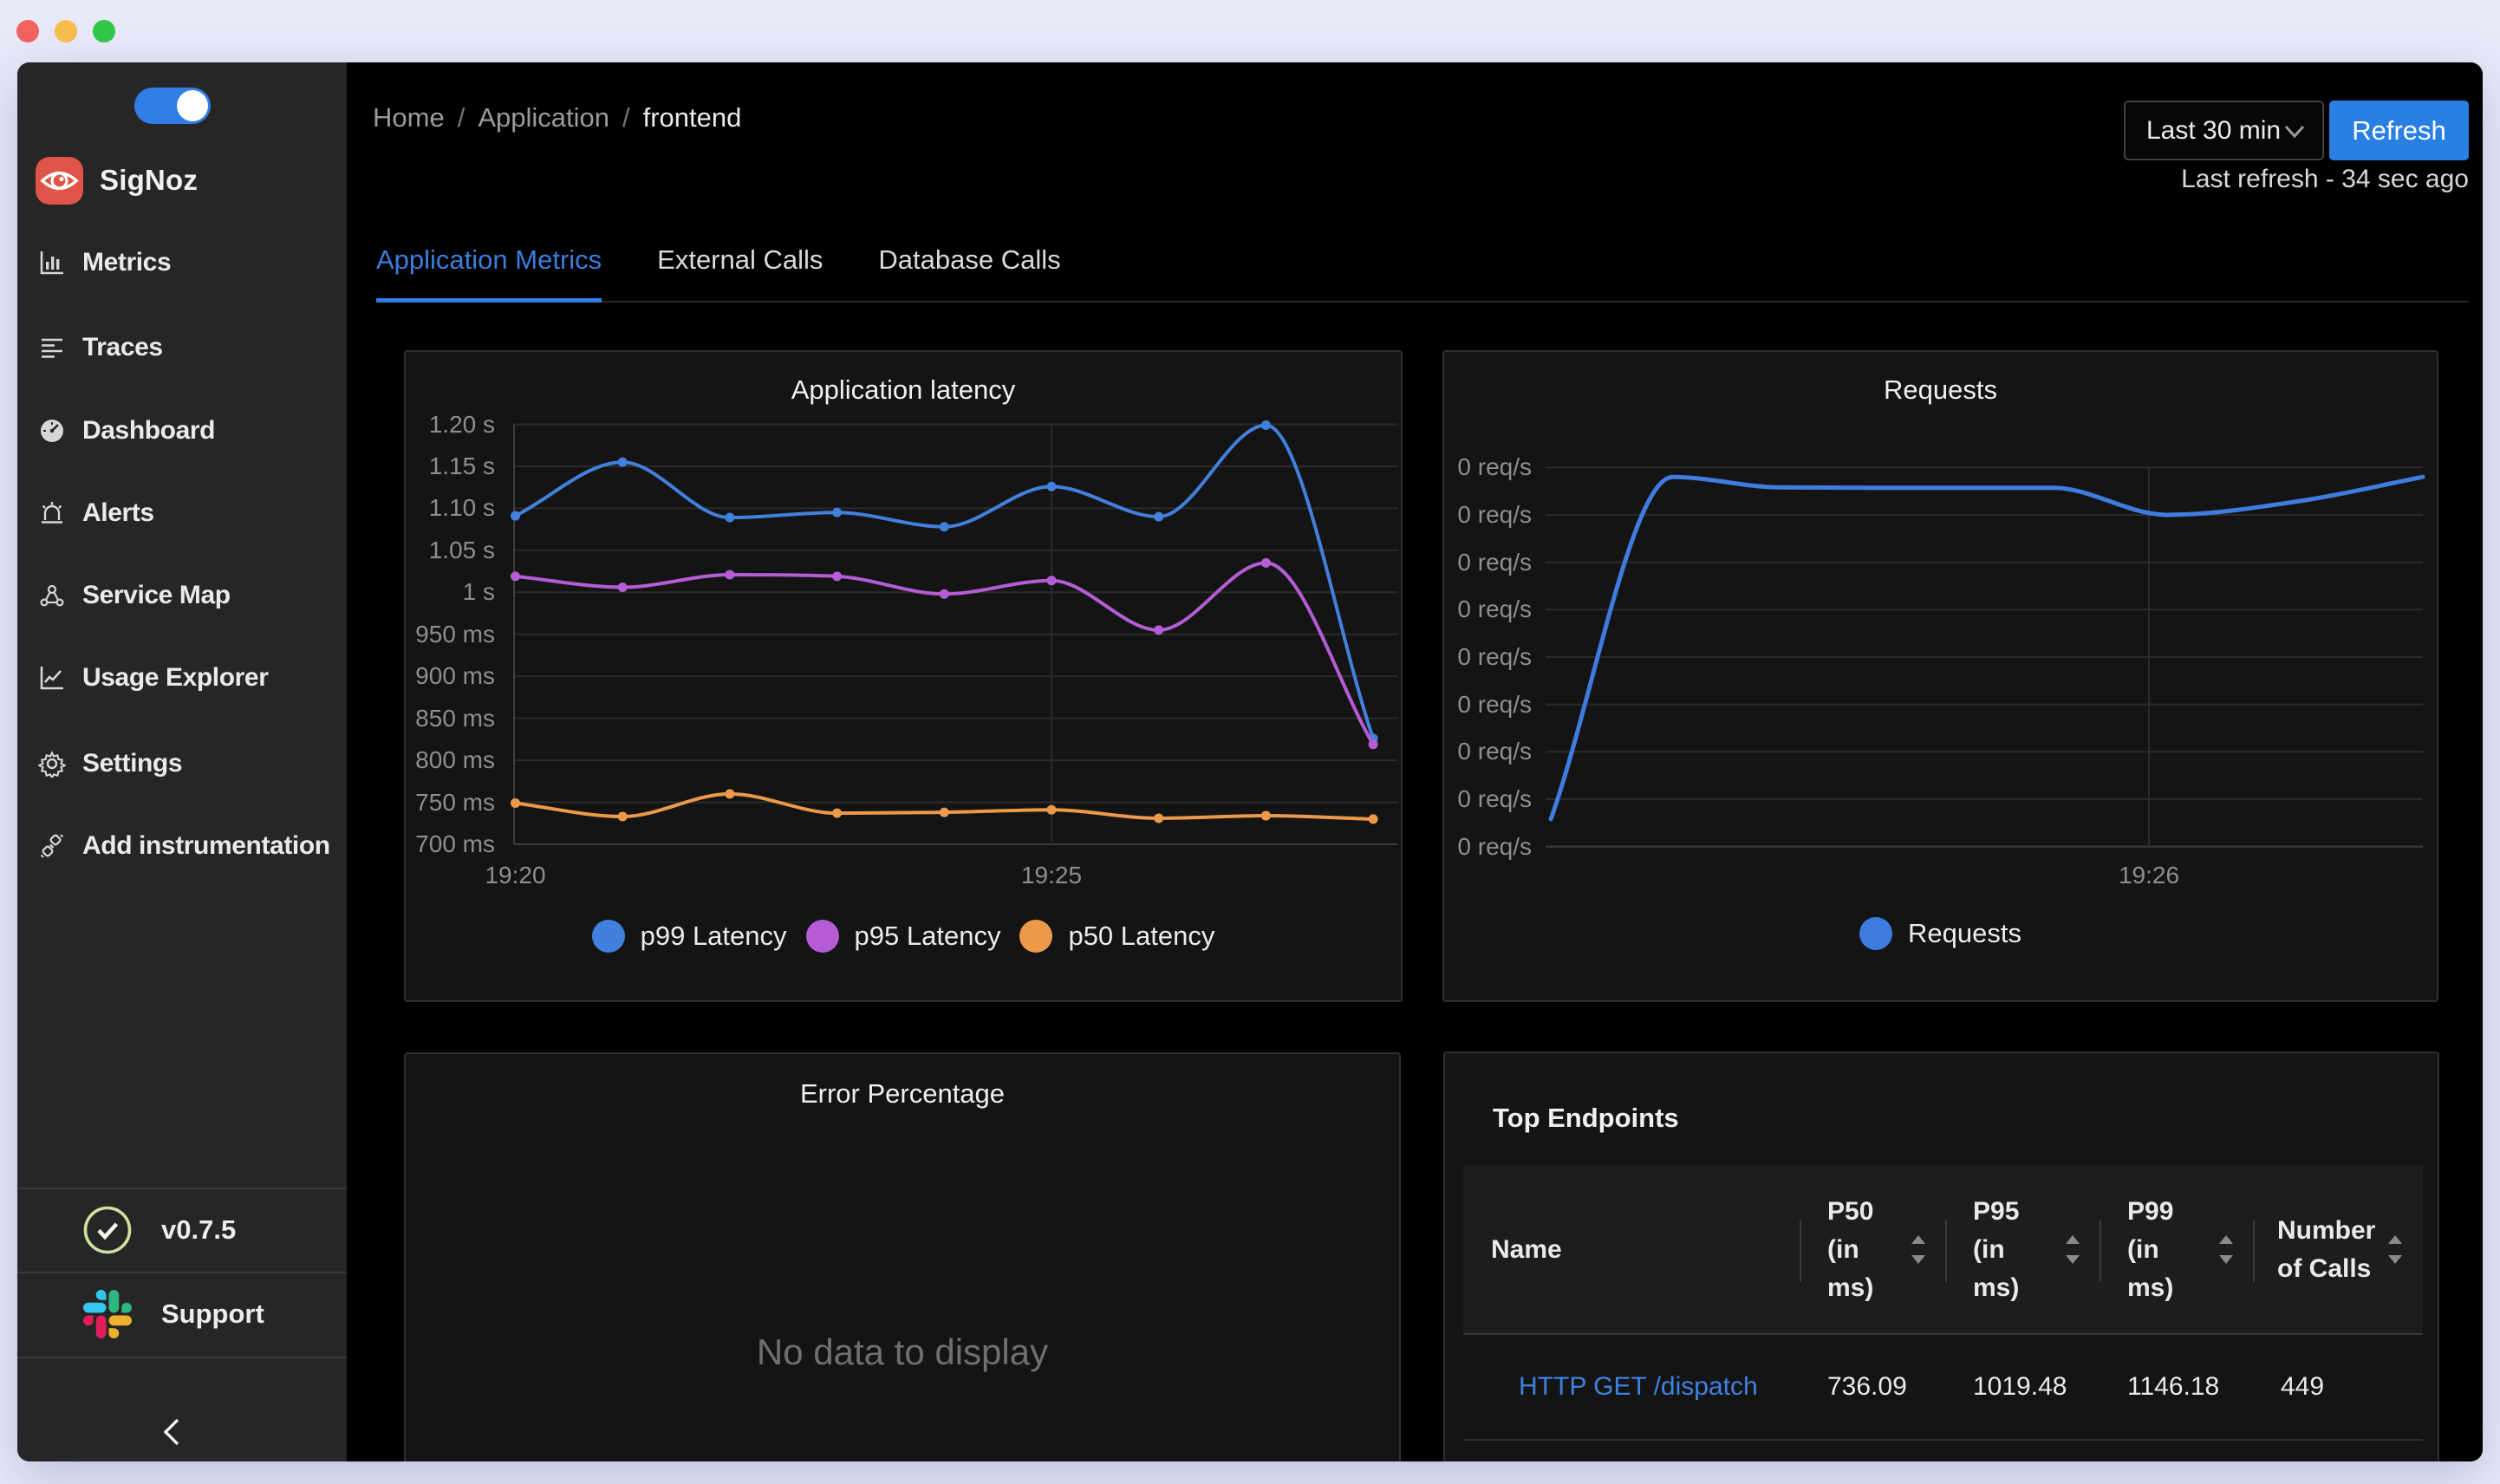 Image resolution: width=2500 pixels, height=1484 pixels. I want to click on close-window-icon, so click(27, 31).